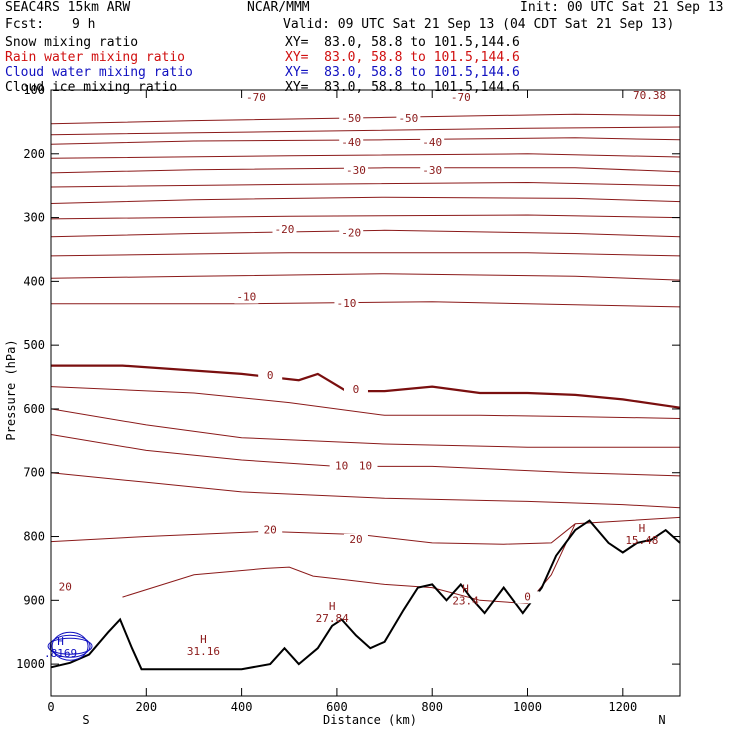 This screenshot has width=740, height=740. I want to click on y-tick-label: 700, so click(34, 473).